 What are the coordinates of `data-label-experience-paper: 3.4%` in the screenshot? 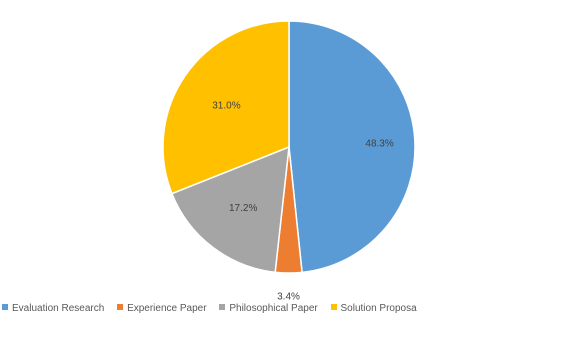 It's located at (288, 297).